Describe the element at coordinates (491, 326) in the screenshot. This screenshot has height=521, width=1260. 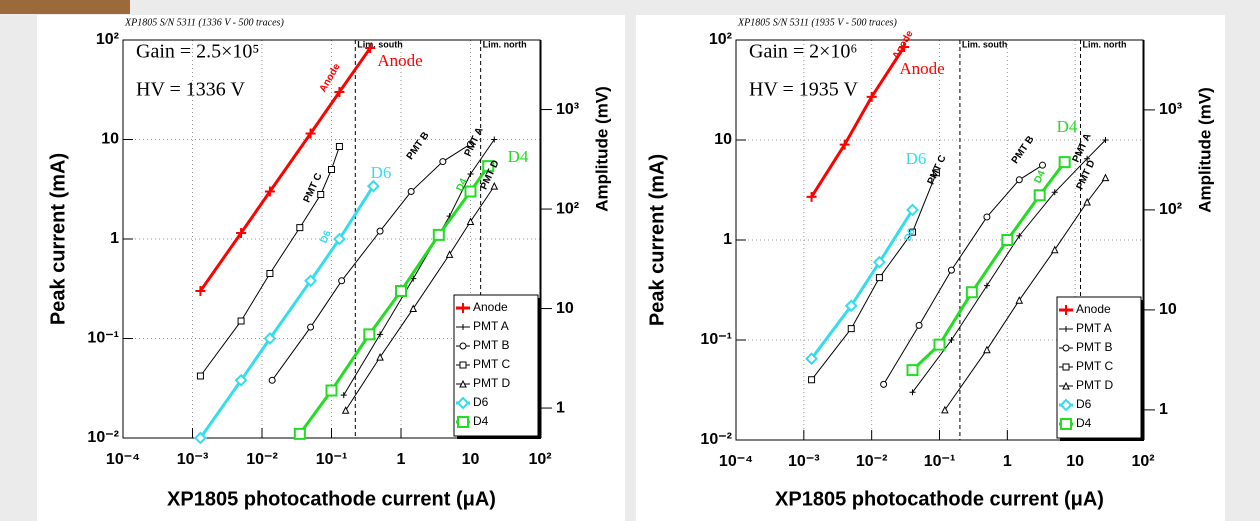
I see `legend-label: PMT A` at that location.